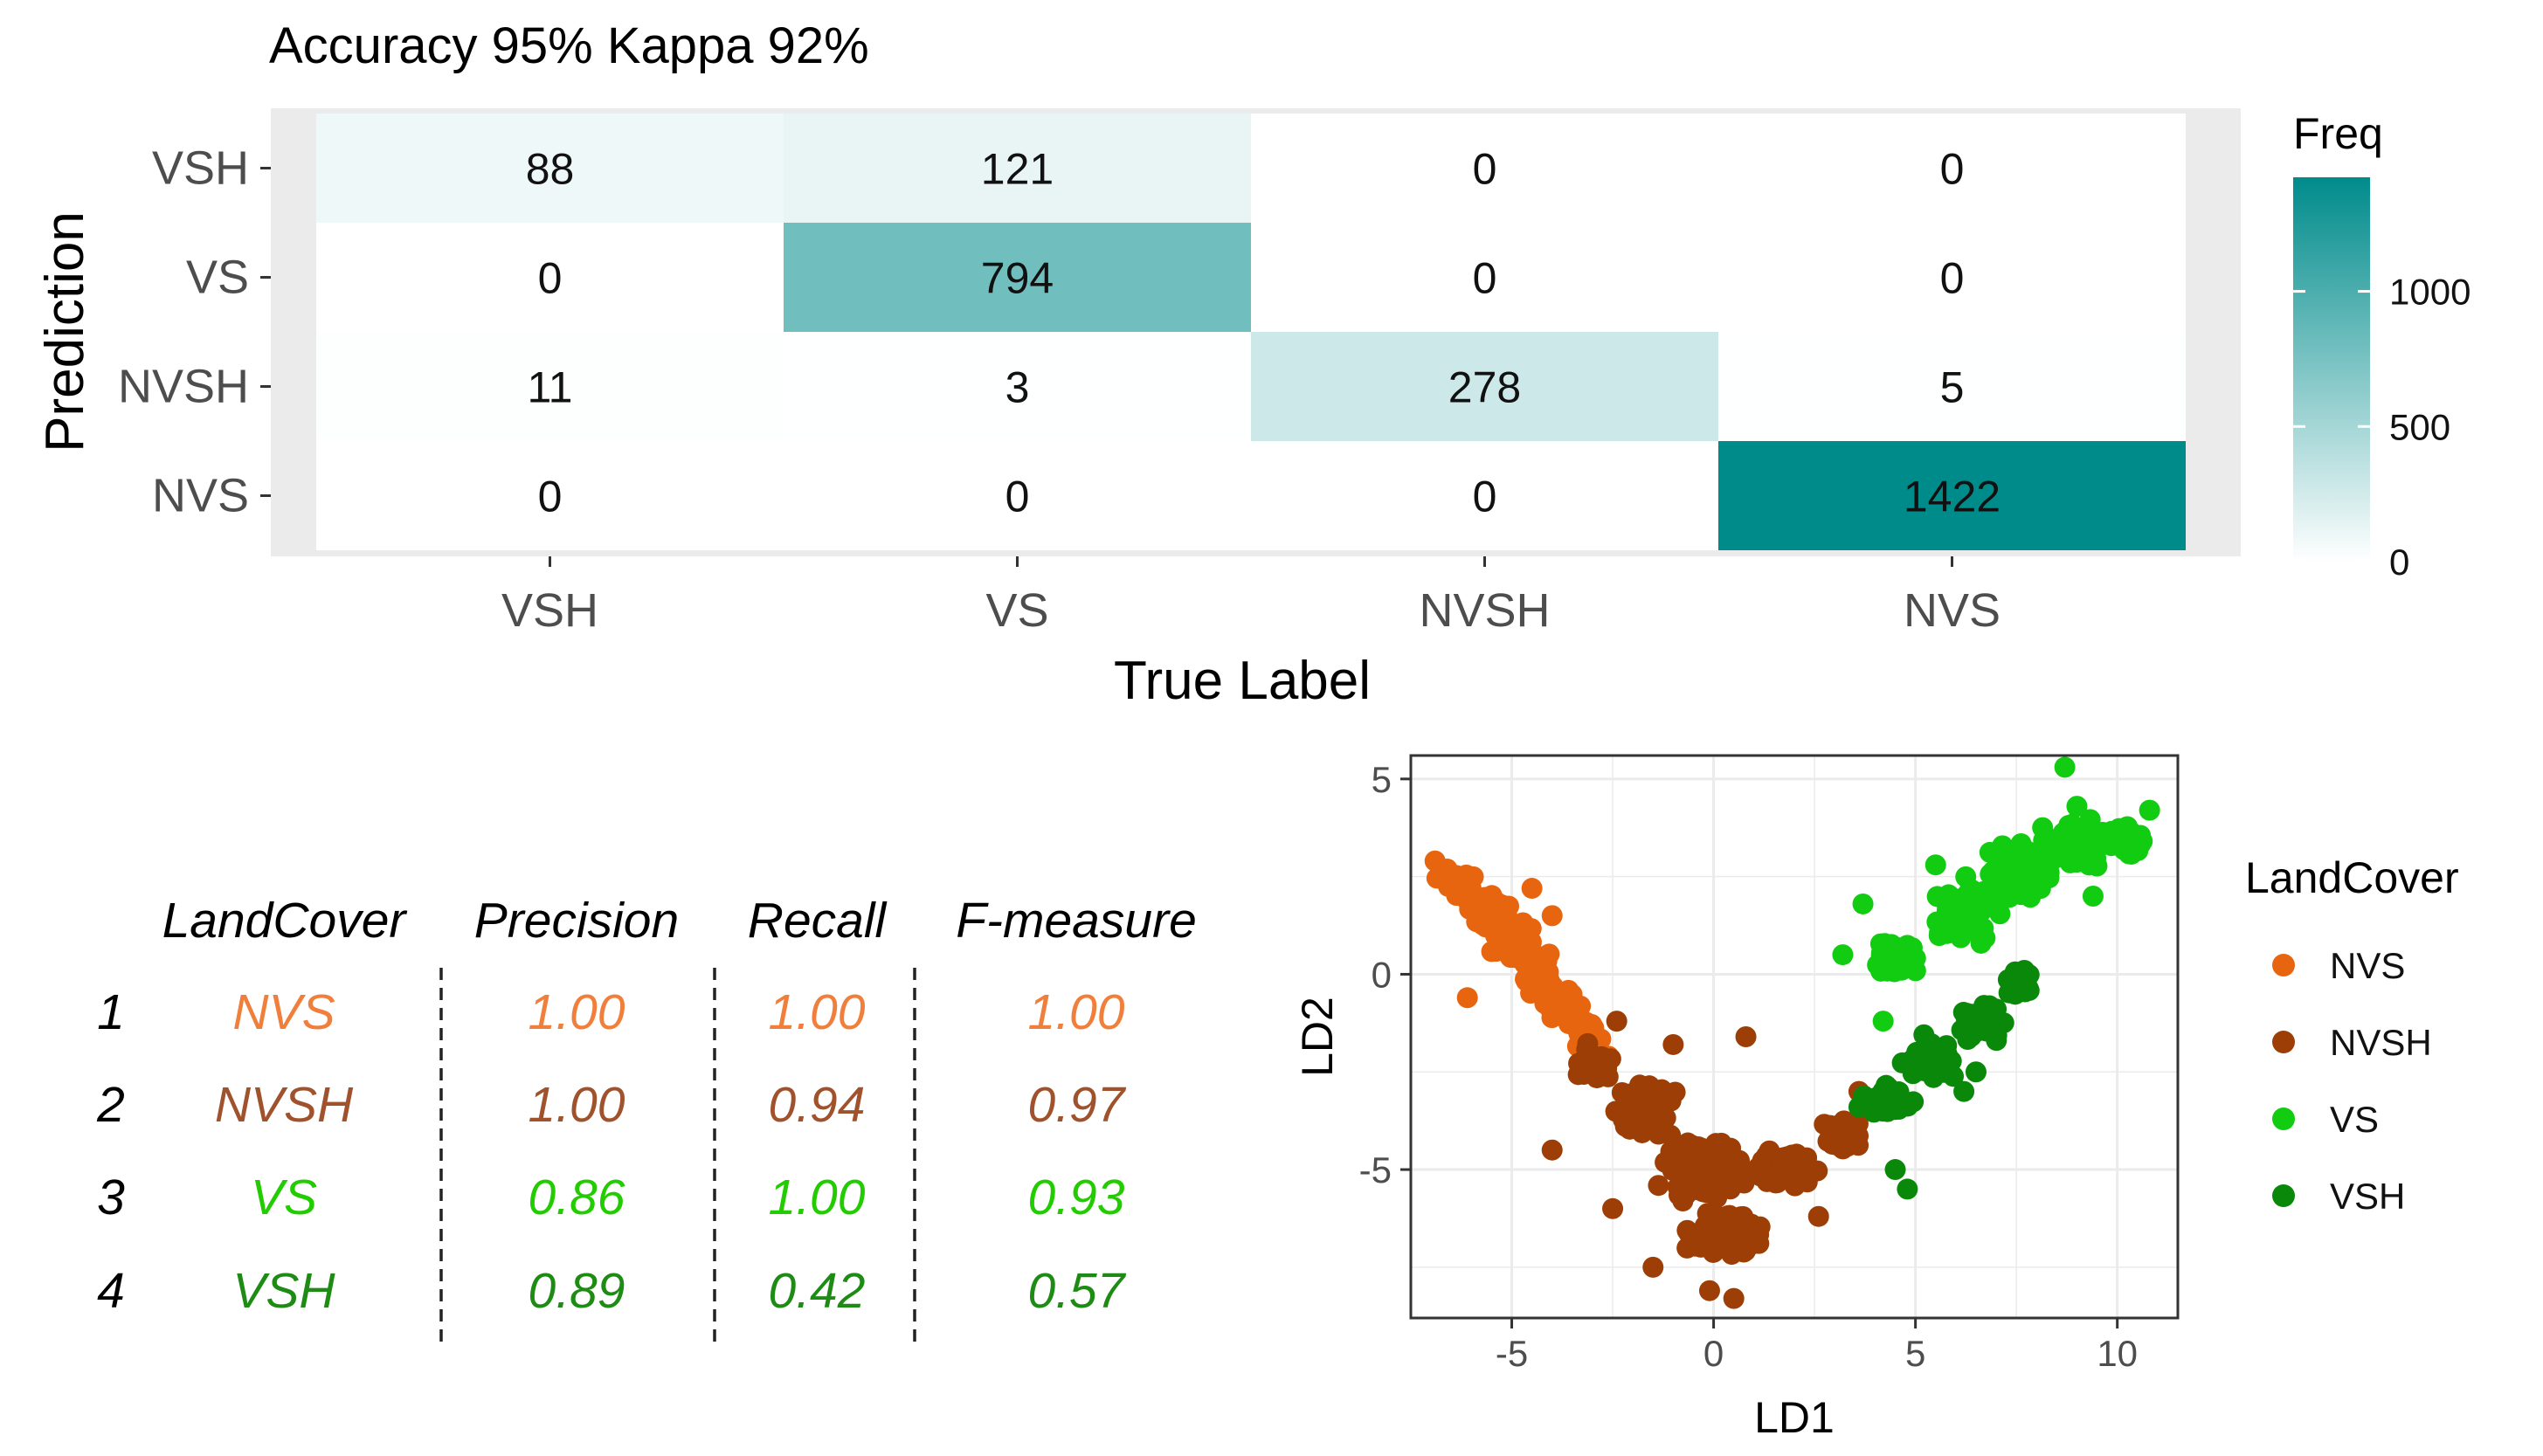 Image resolution: width=2543 pixels, height=1456 pixels. Describe the element at coordinates (1251, 596) in the screenshot. I see `cm-x-axis: VSH VS NVSH NVS` at that location.